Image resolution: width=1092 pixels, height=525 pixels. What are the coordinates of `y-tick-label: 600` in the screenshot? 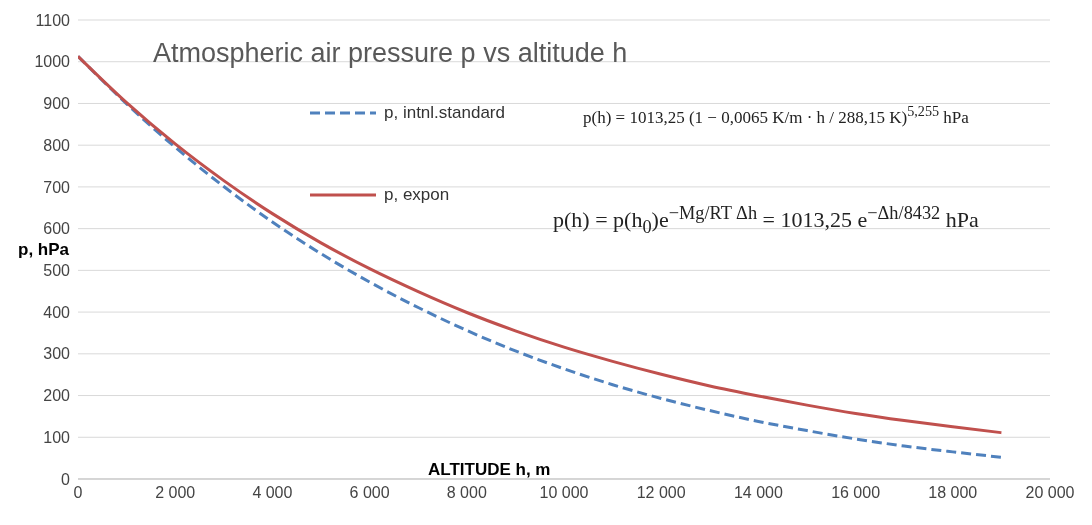 It's located at (57, 229).